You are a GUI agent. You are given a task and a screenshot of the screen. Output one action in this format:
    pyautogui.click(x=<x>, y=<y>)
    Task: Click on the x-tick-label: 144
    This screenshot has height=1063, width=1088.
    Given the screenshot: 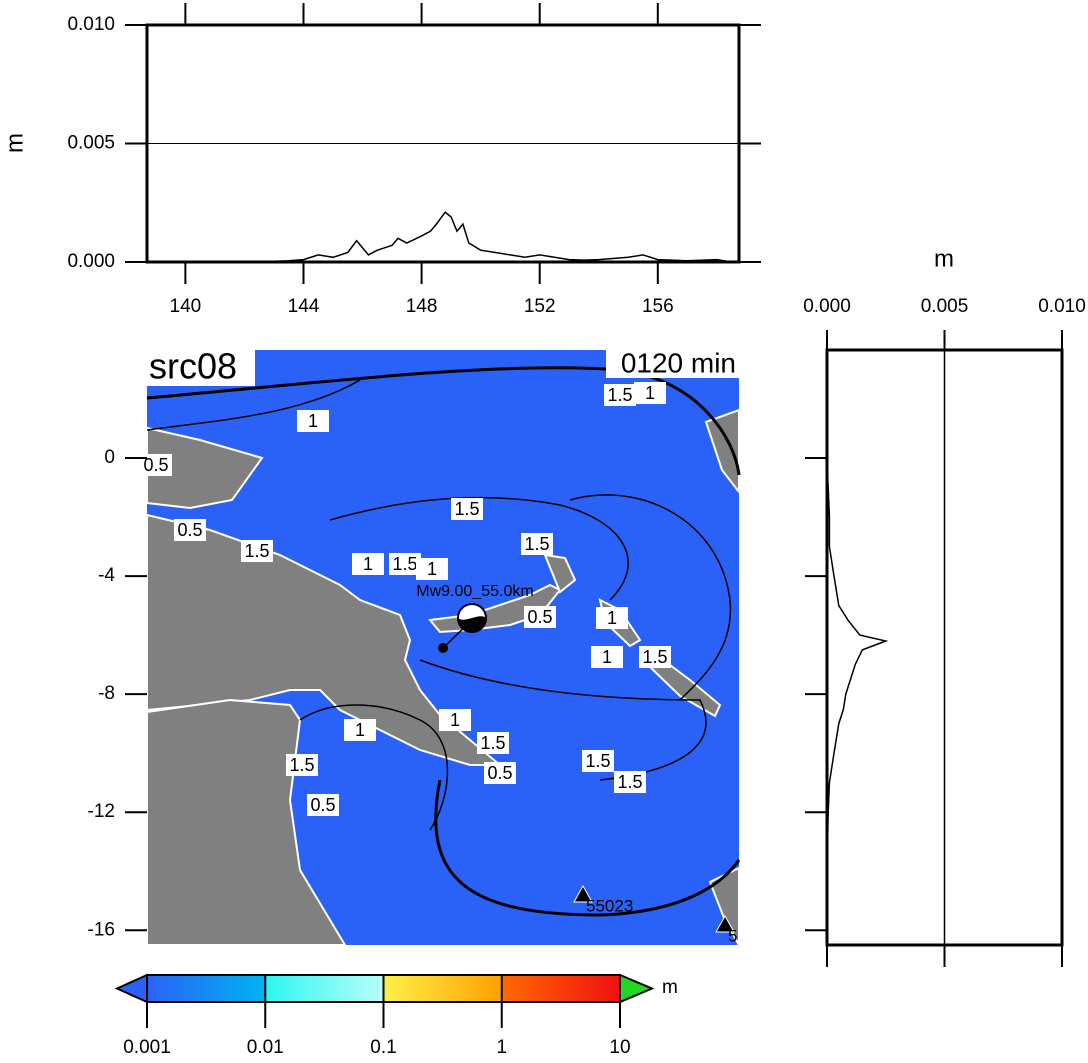 What is the action you would take?
    pyautogui.click(x=304, y=306)
    